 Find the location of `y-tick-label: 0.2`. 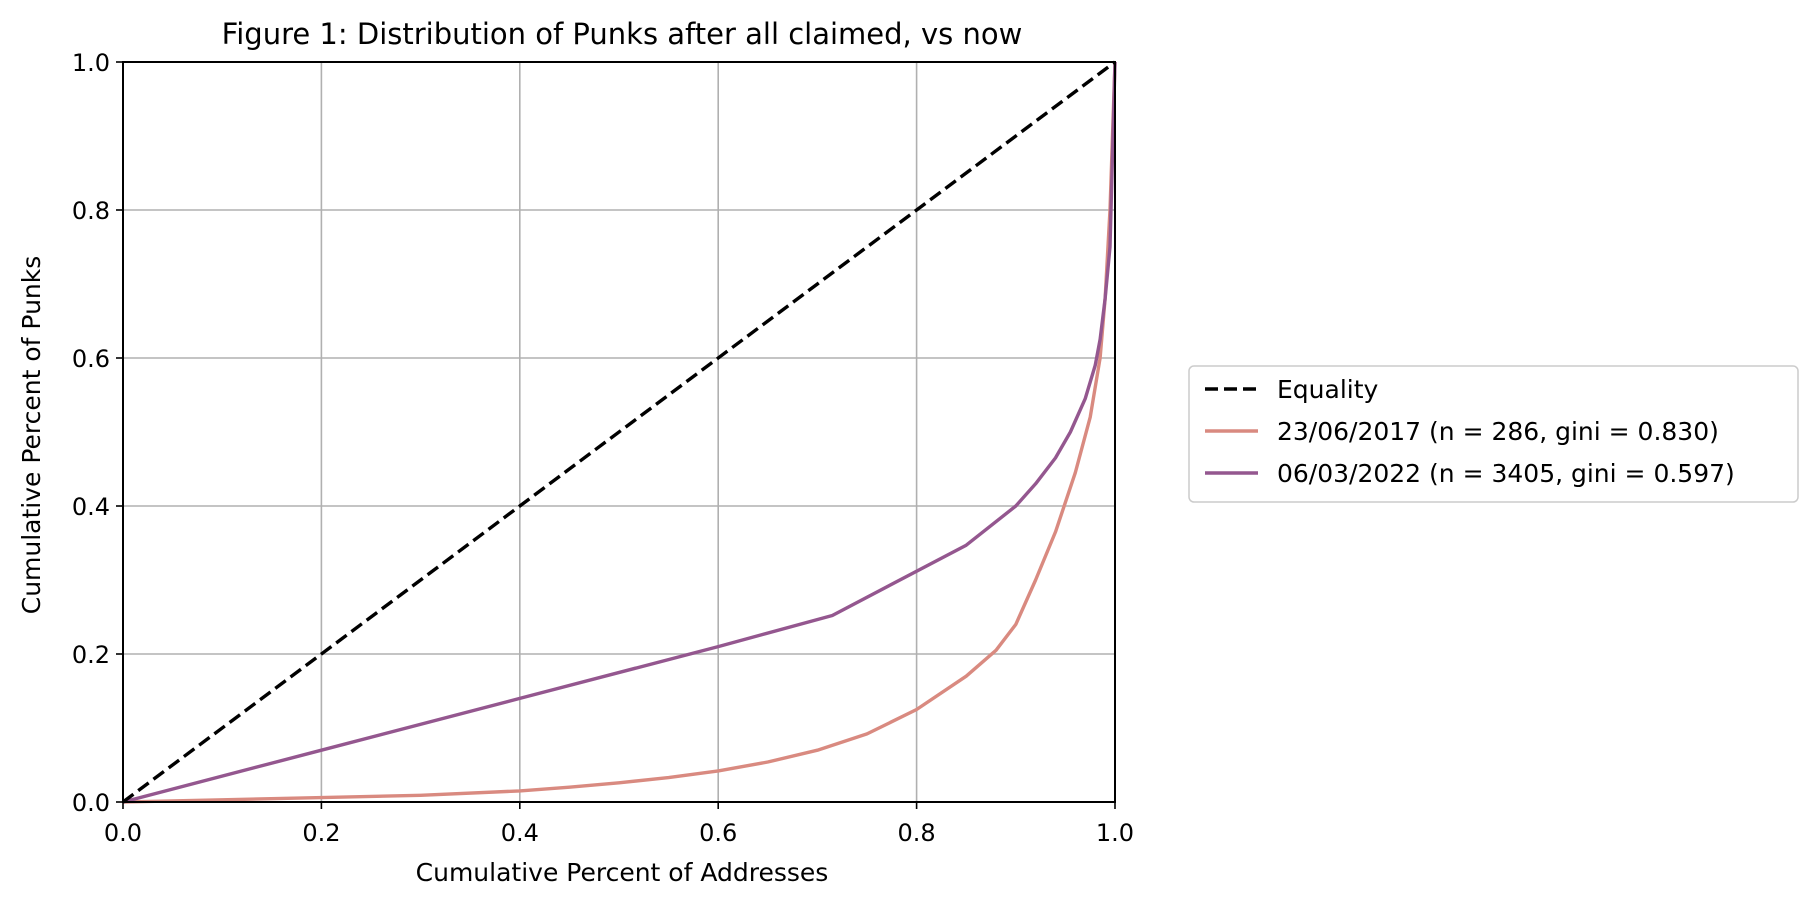

y-tick-label: 0.2 is located at coordinates (91, 655).